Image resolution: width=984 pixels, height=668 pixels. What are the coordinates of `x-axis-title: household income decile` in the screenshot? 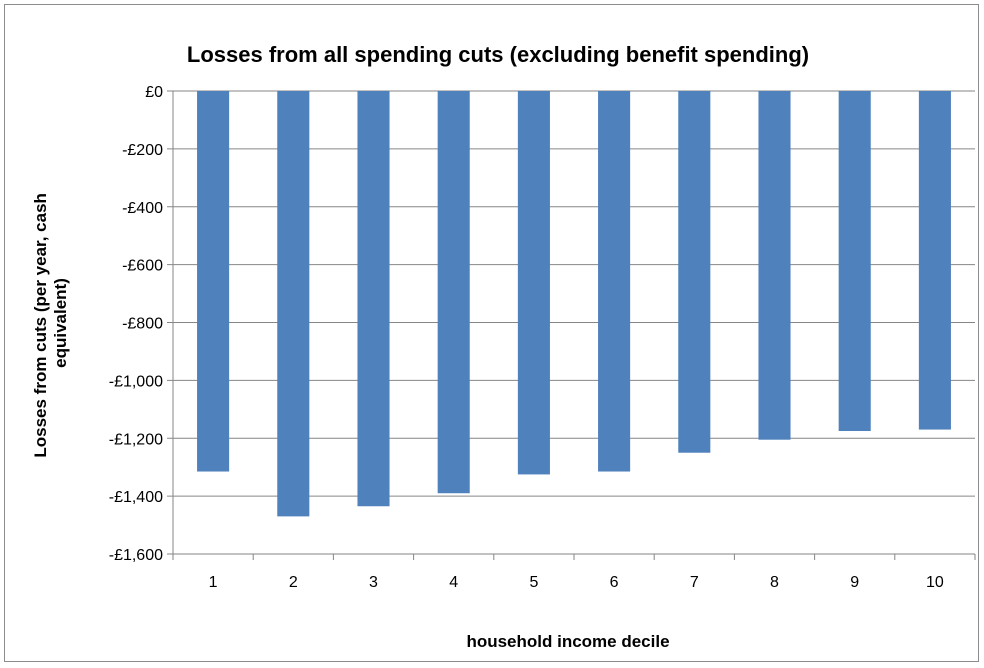 It's located at (567, 641).